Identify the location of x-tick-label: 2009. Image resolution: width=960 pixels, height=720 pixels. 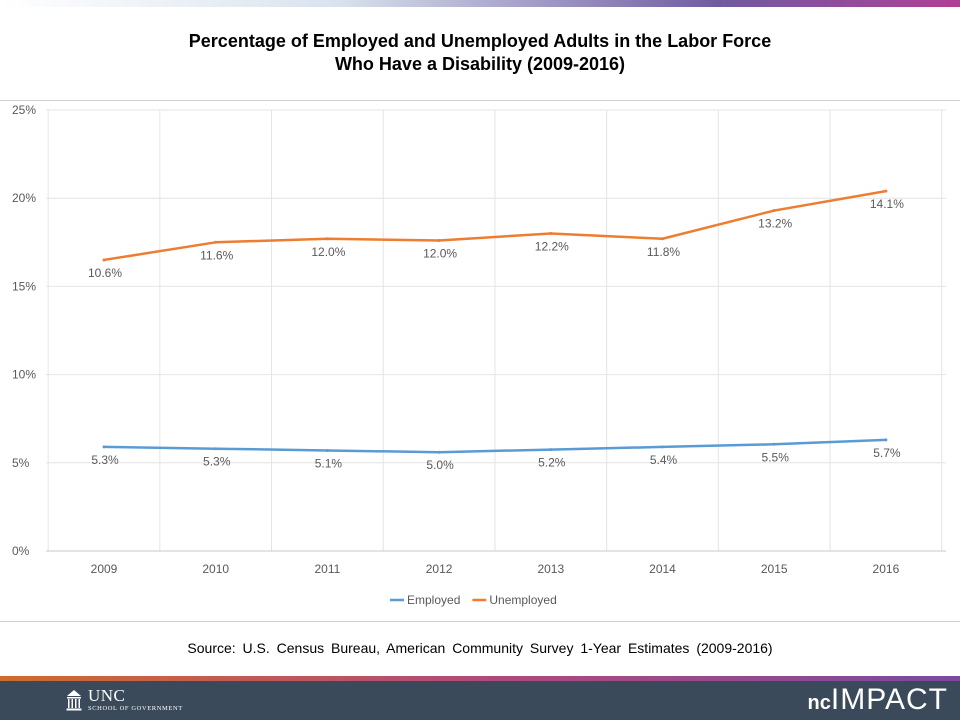
(104, 569).